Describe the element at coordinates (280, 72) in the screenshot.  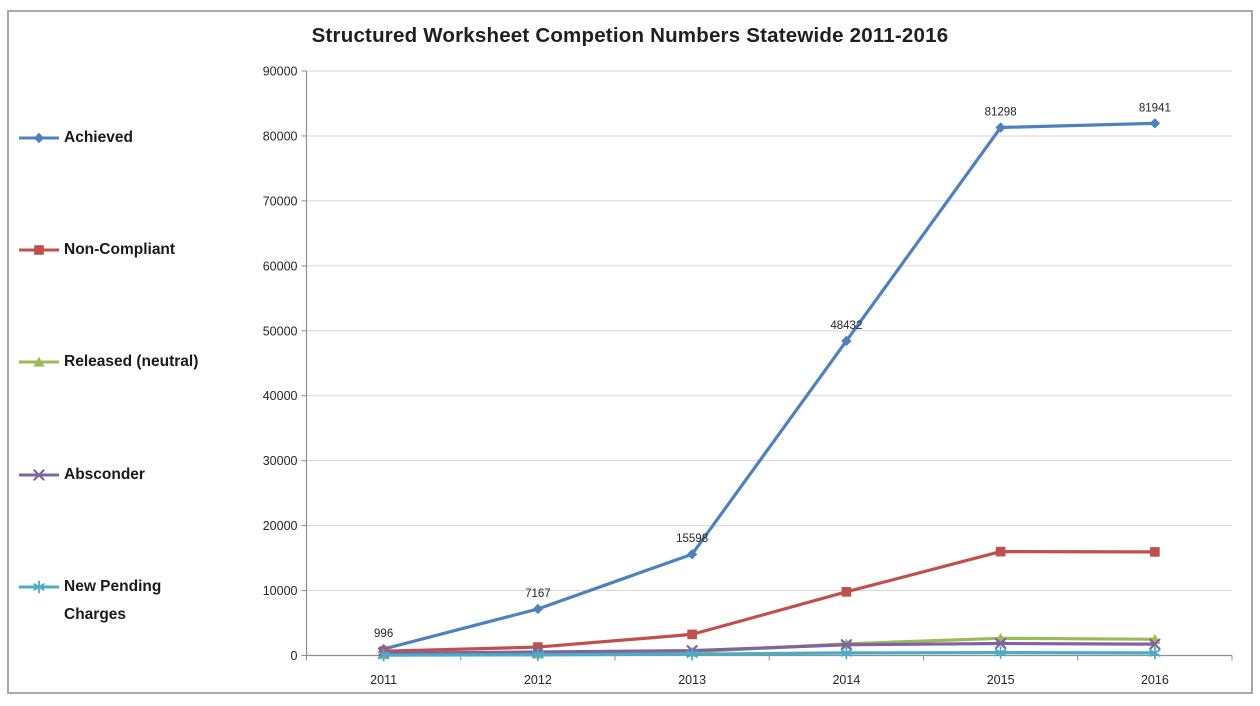
I see `y-axis-tick-label: 90000` at that location.